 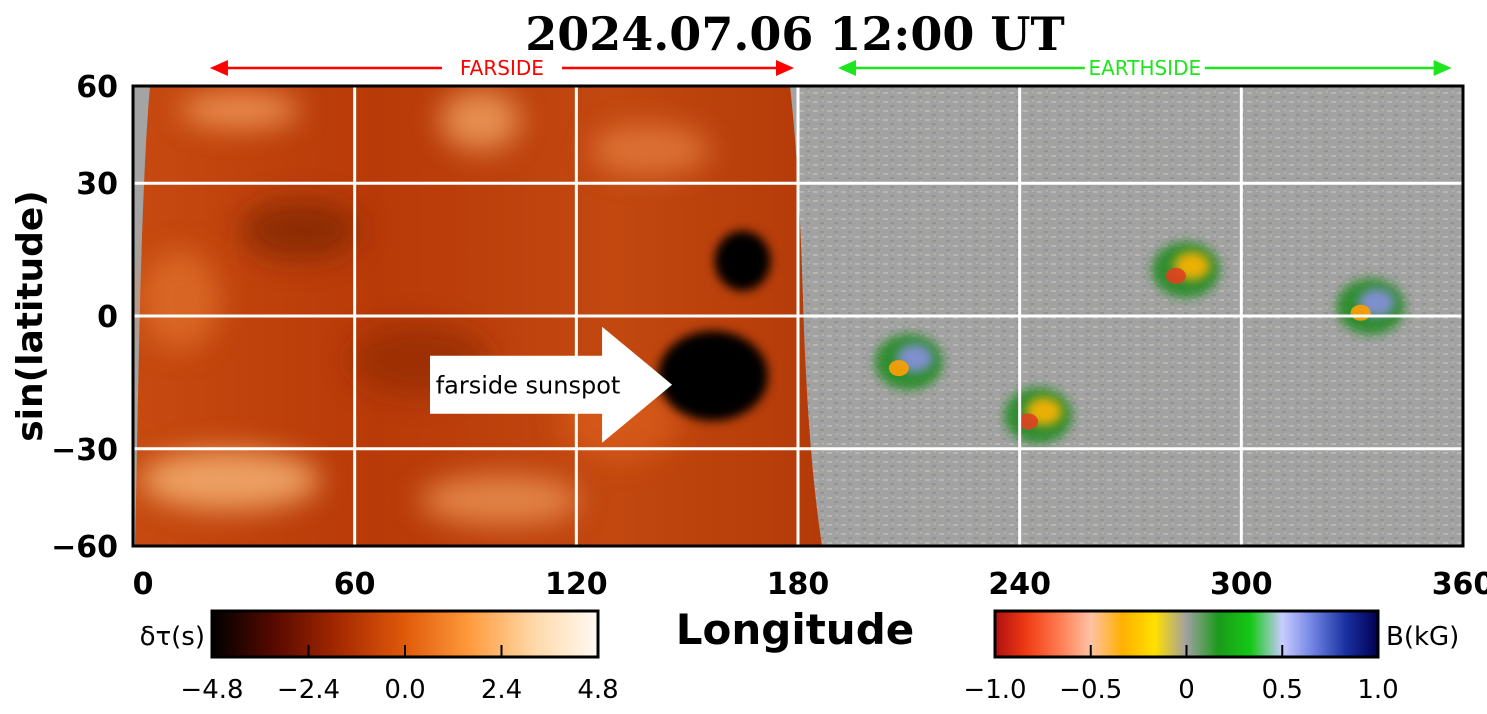 I want to click on colorbar-tick-label: 4.8, so click(x=597, y=690).